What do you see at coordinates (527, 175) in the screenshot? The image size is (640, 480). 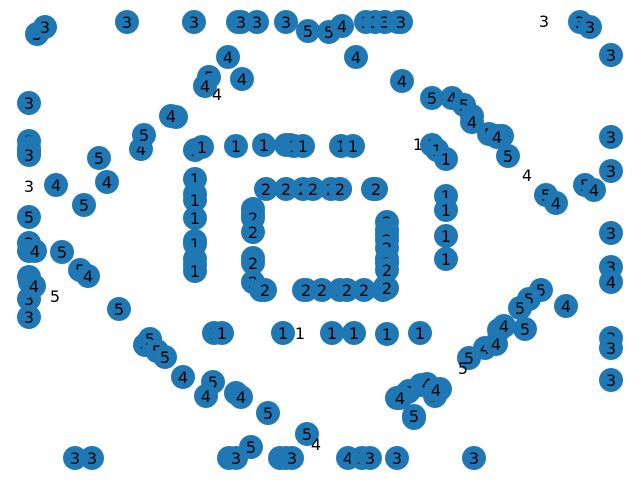 I see `graph-node-label: 4` at bounding box center [527, 175].